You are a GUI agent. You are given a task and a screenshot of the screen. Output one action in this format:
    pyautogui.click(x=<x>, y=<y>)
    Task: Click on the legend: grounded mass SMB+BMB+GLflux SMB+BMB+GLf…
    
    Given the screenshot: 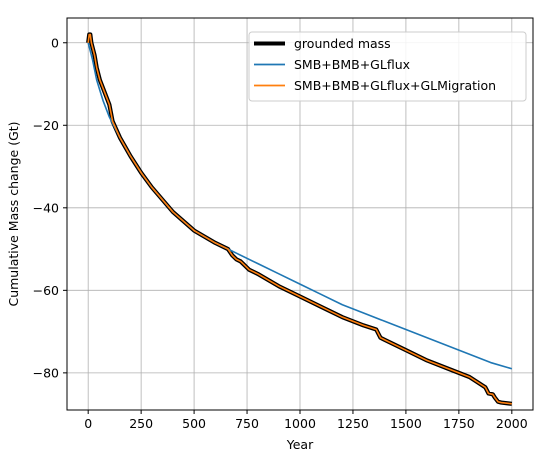 What is the action you would take?
    pyautogui.click(x=387, y=66)
    